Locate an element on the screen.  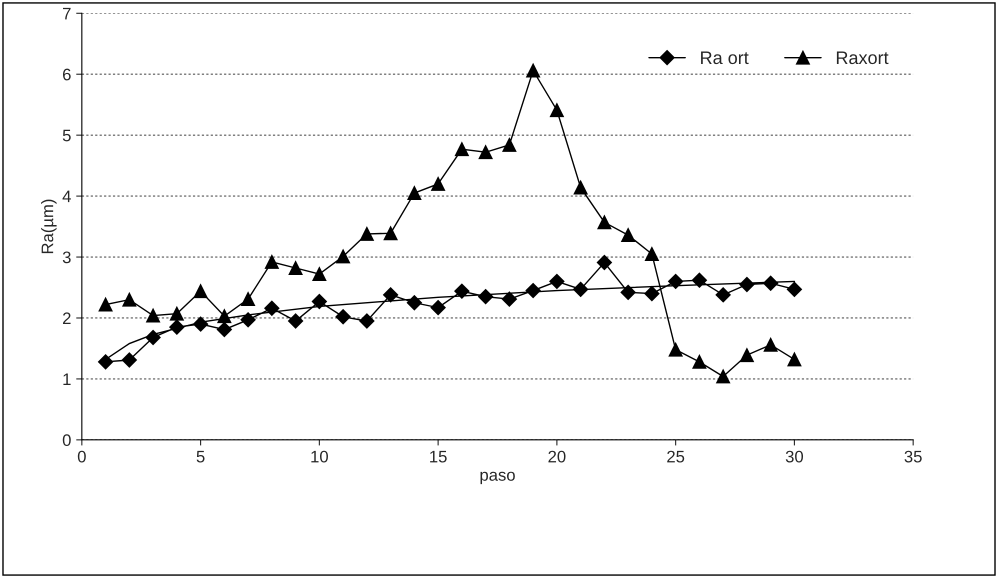
x-tick-label: 20 is located at coordinates (557, 456).